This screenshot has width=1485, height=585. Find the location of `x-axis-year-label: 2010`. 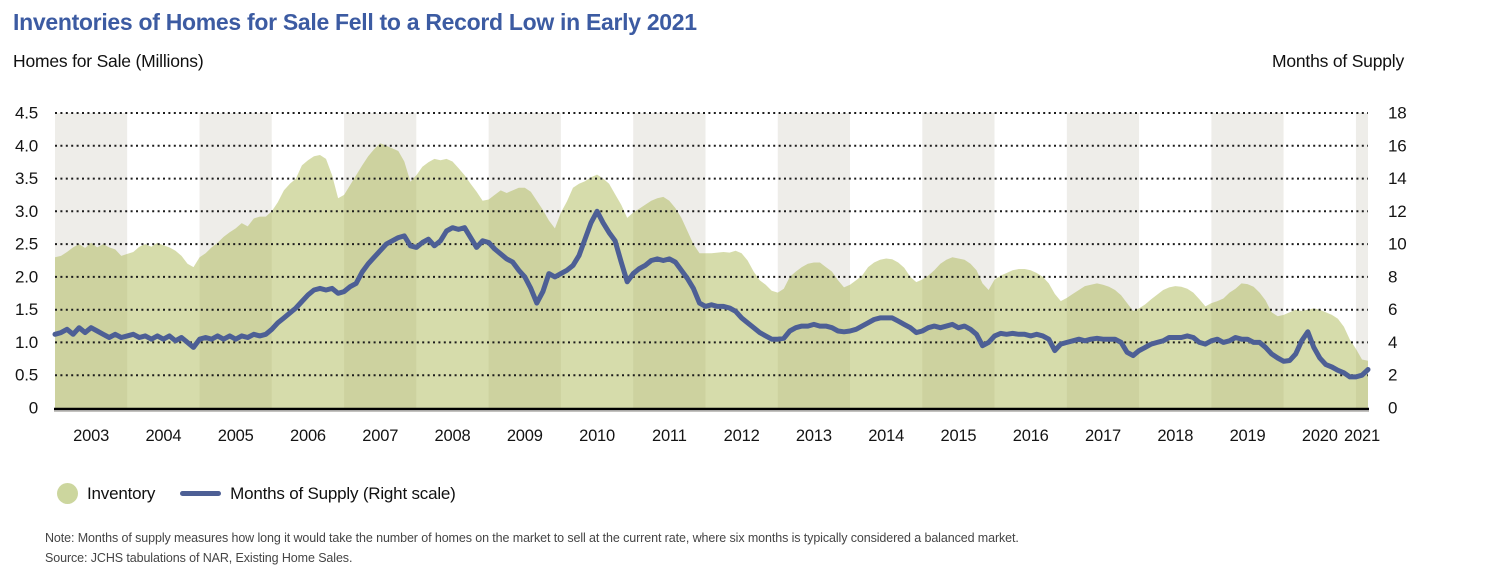

x-axis-year-label: 2010 is located at coordinates (597, 436).